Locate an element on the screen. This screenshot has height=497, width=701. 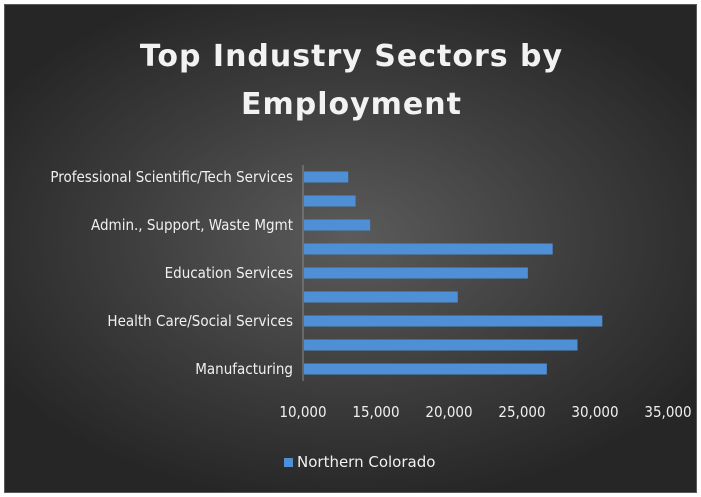
category-label-7: Admin., Support, Waste Mgmt is located at coordinates (192, 225).